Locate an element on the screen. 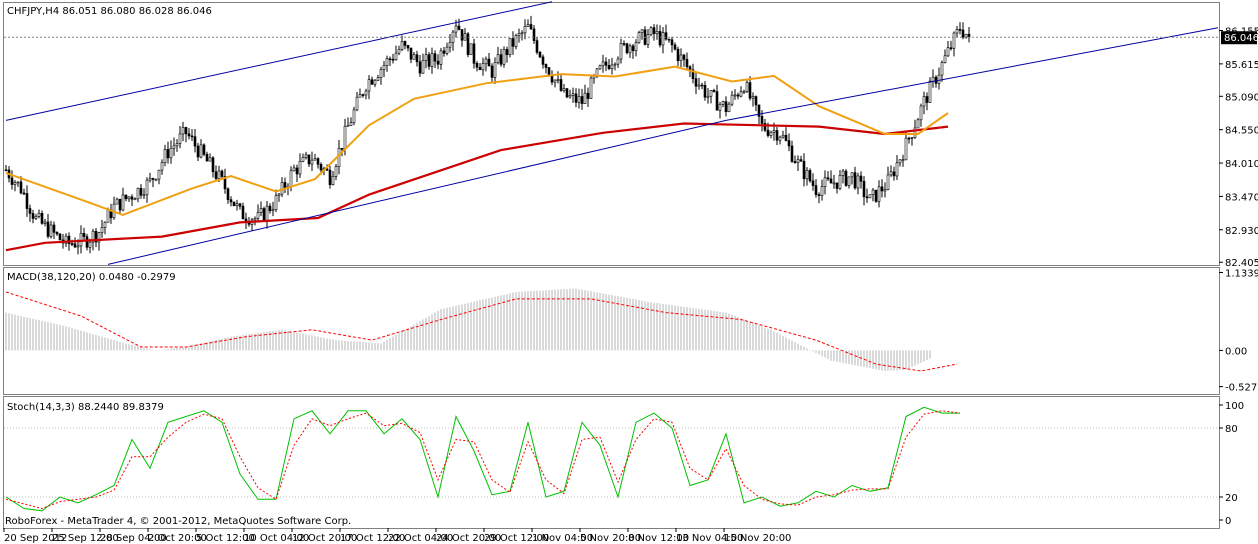  price-y-tick-label: 82.930 is located at coordinates (1241, 231).